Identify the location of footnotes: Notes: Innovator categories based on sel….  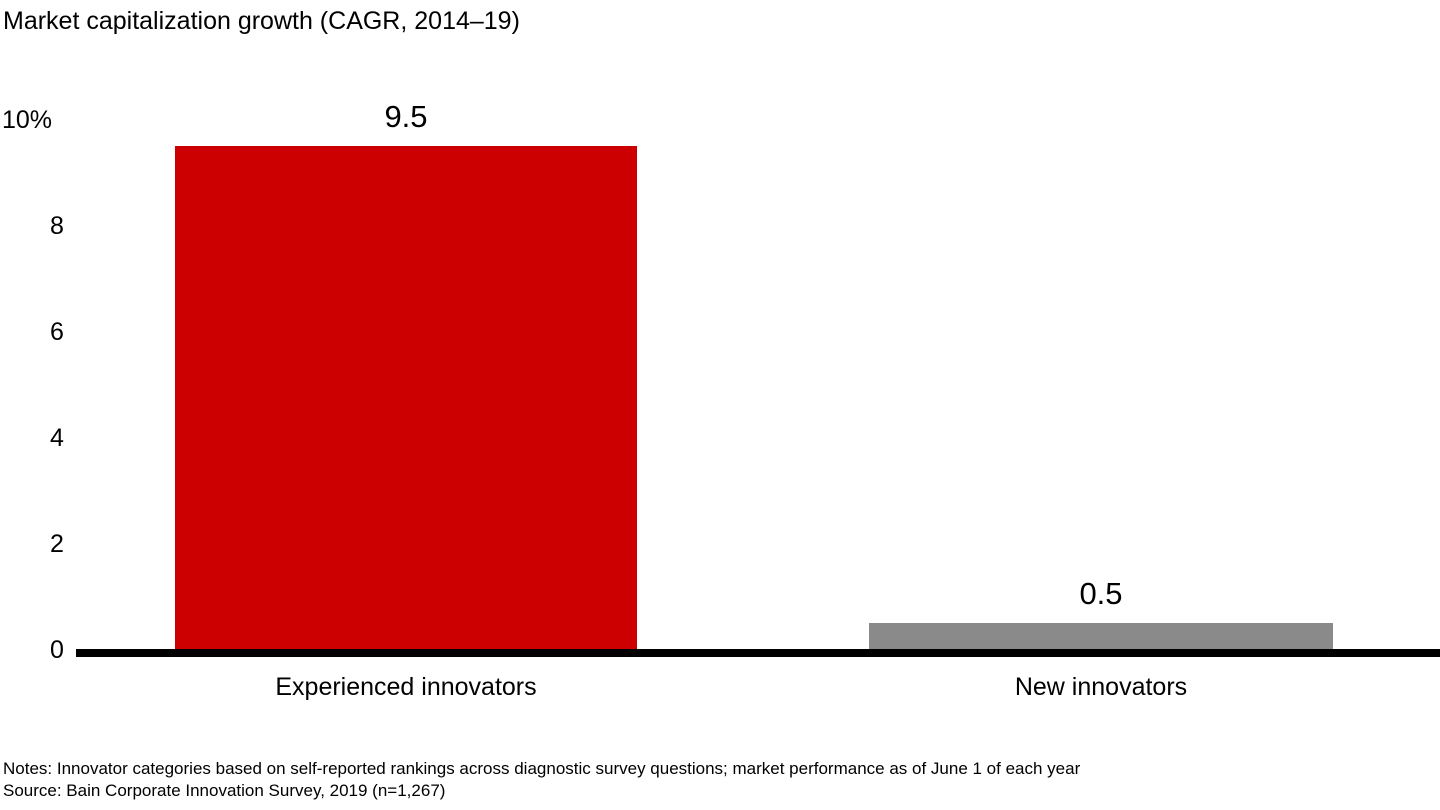
(541, 780).